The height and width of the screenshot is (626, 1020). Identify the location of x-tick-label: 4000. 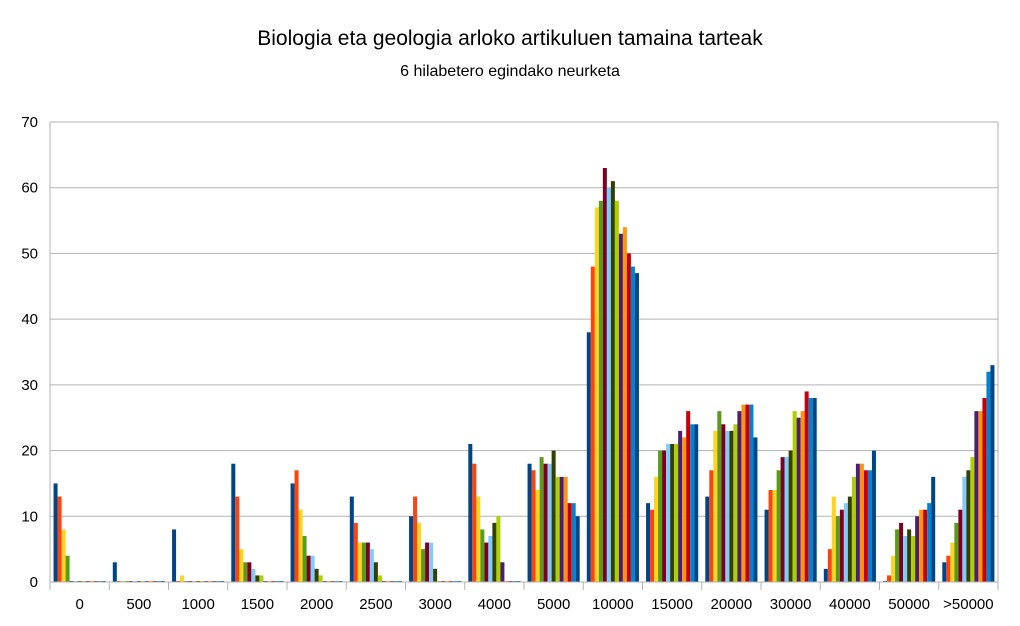
(494, 604).